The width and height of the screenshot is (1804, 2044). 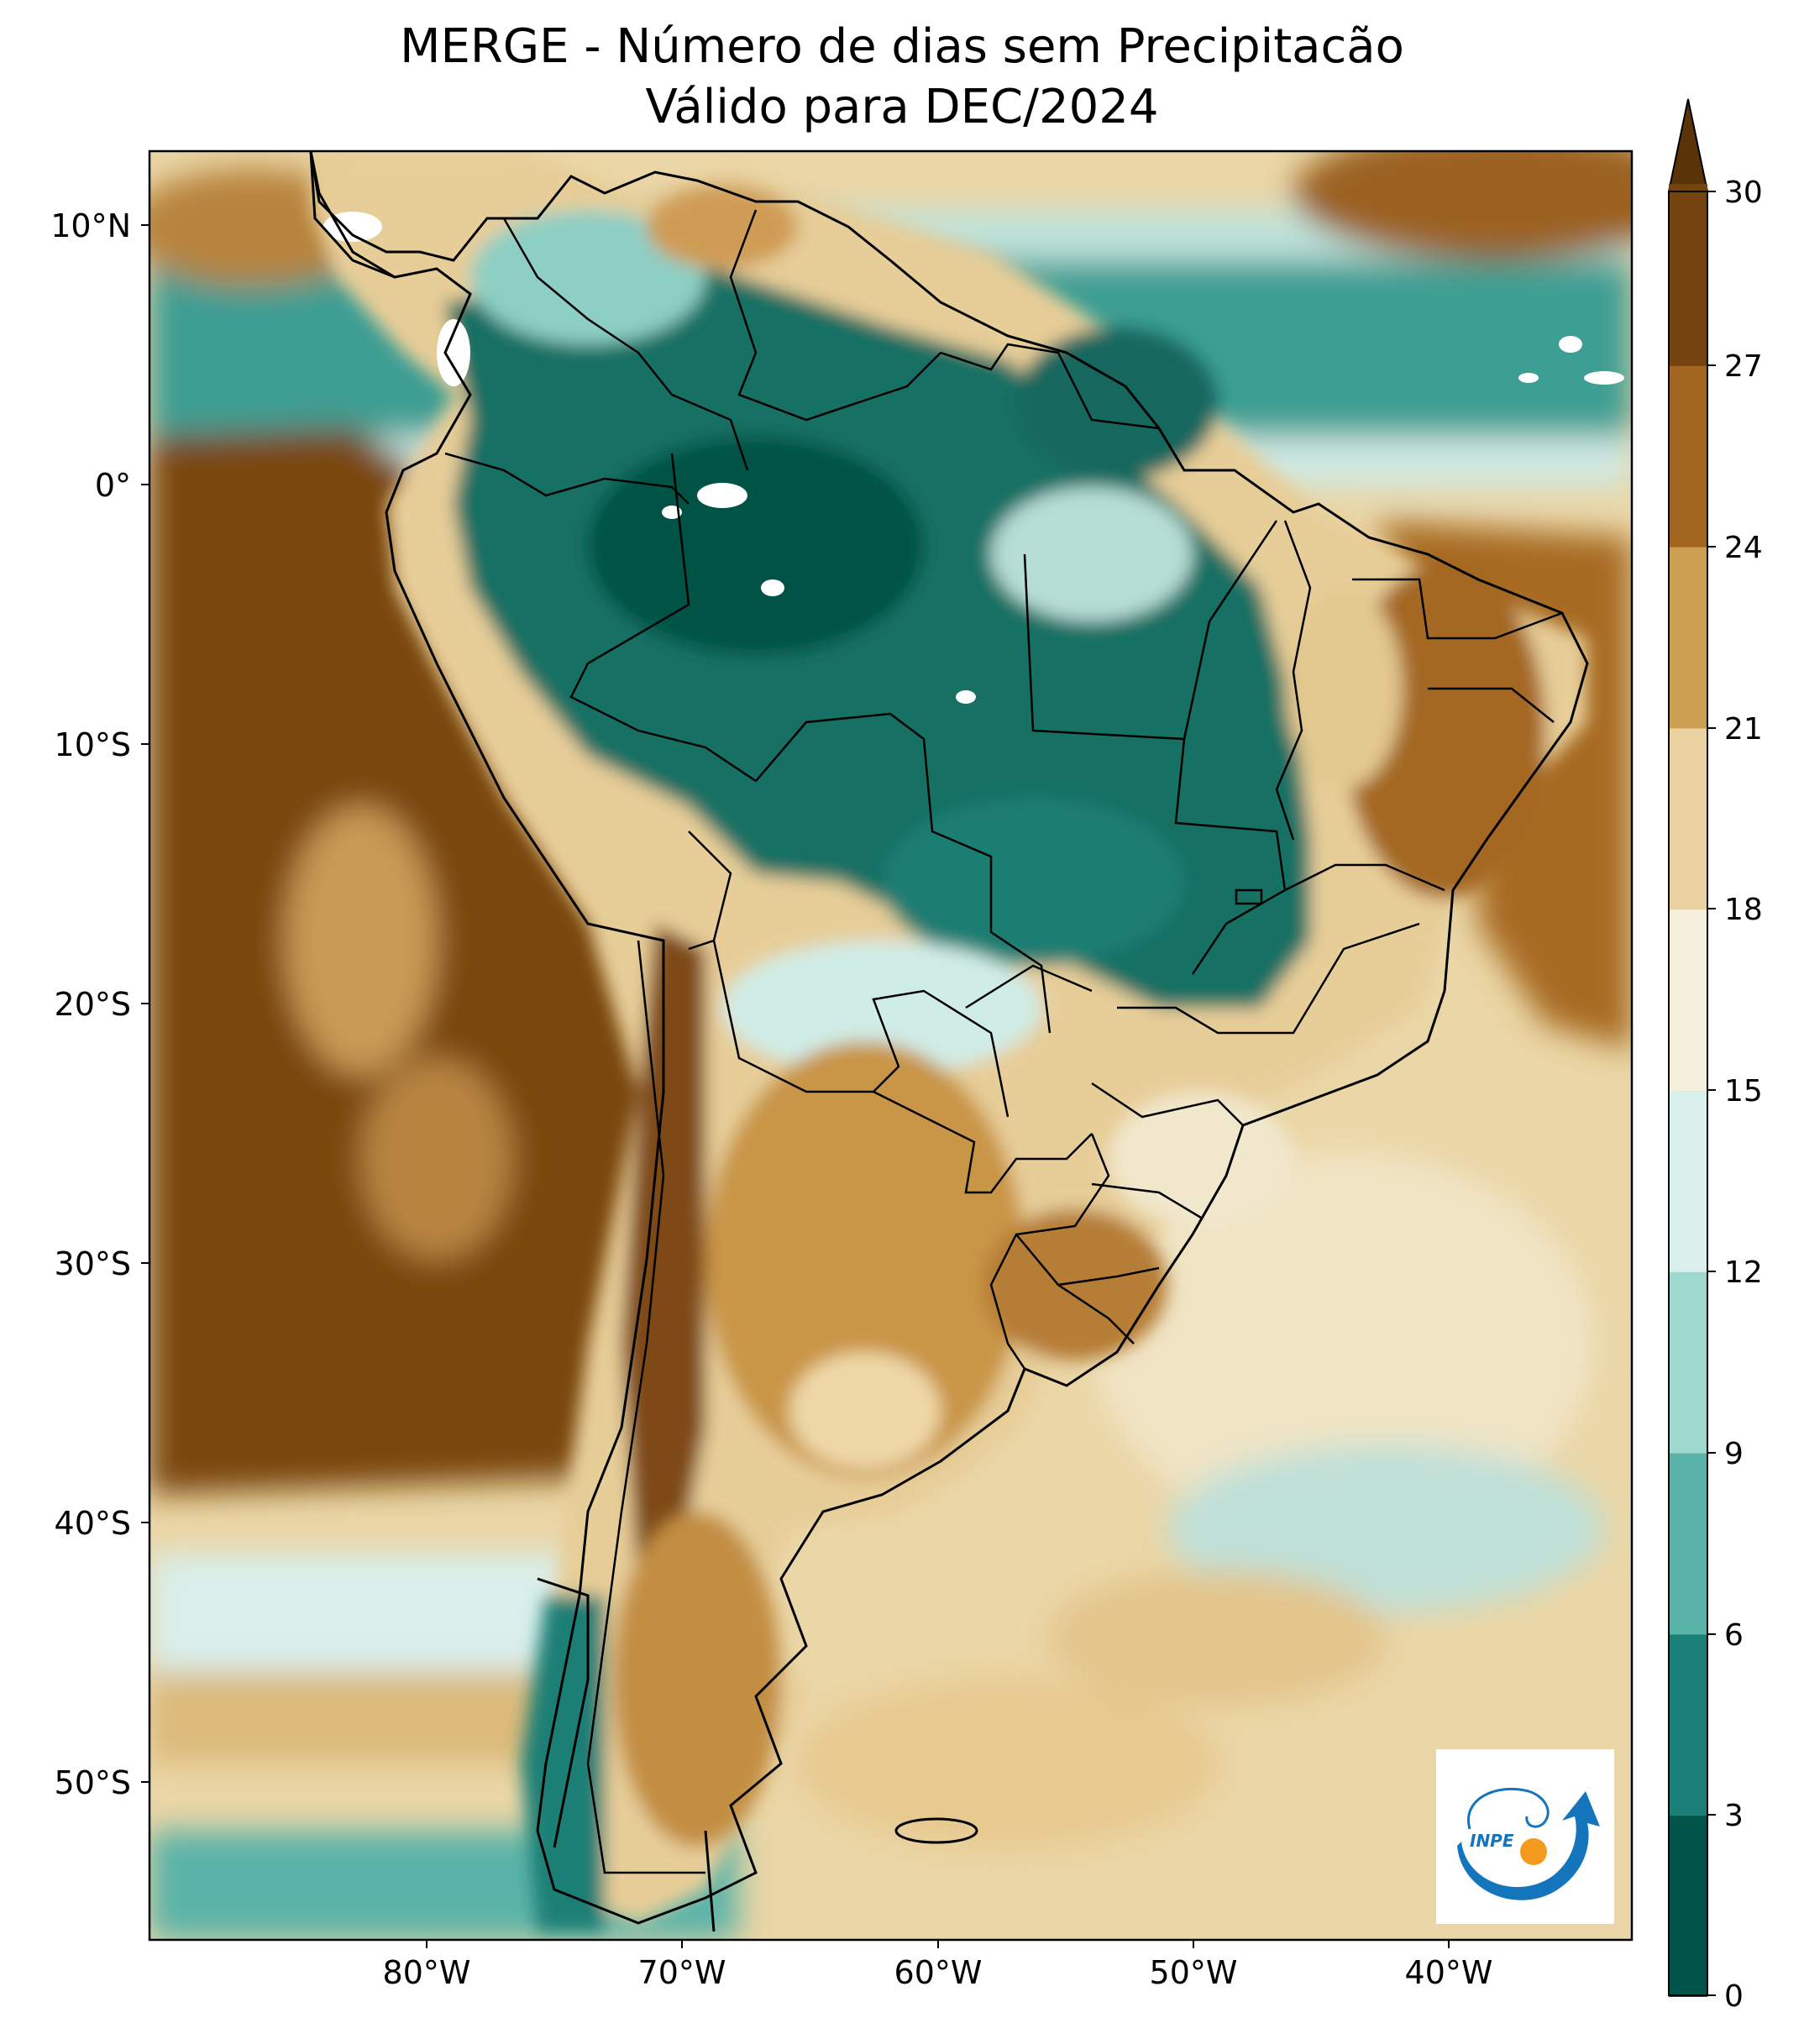 What do you see at coordinates (865, 1411) in the screenshot?
I see `pampas-light` at bounding box center [865, 1411].